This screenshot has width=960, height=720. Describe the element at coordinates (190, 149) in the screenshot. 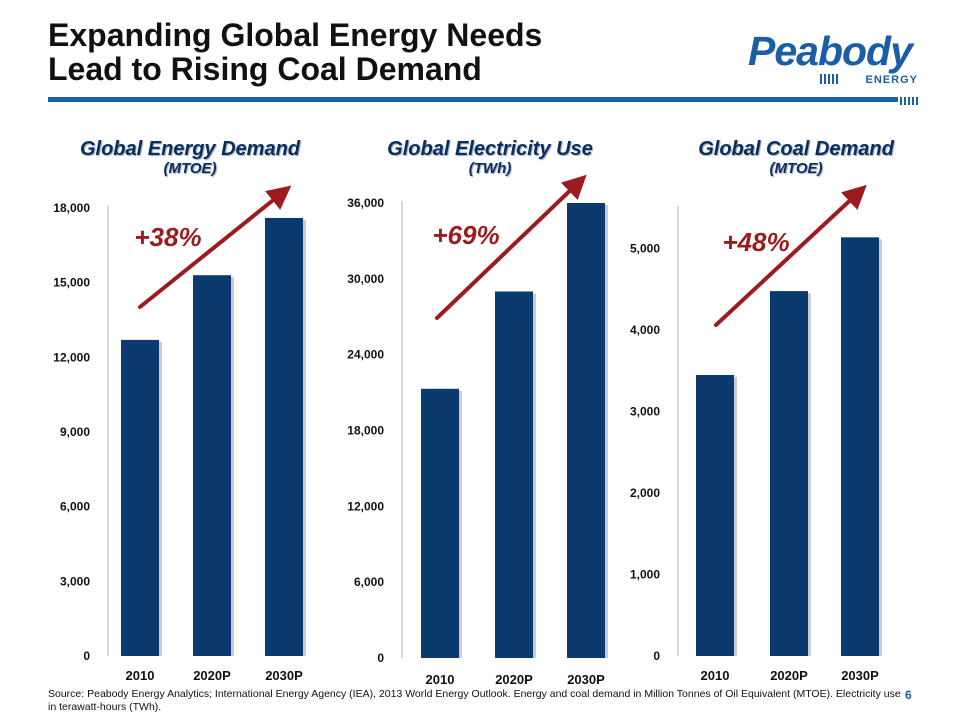

I see `chart-energy-title: Global Energy Demand` at that location.